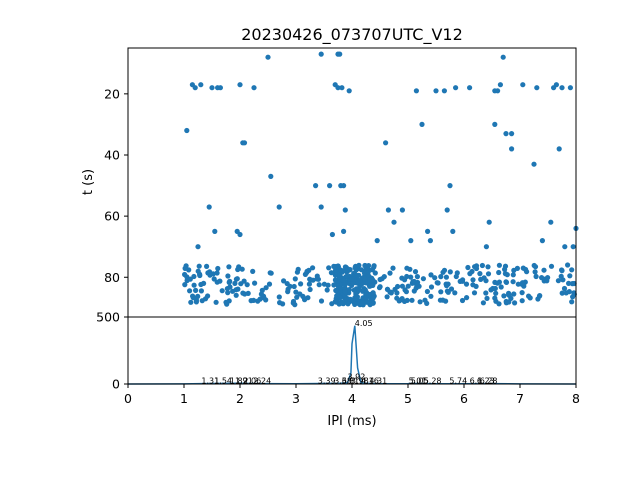  I want to click on scatter-y-ticks: 20 40 60 80, so click(116, 185).